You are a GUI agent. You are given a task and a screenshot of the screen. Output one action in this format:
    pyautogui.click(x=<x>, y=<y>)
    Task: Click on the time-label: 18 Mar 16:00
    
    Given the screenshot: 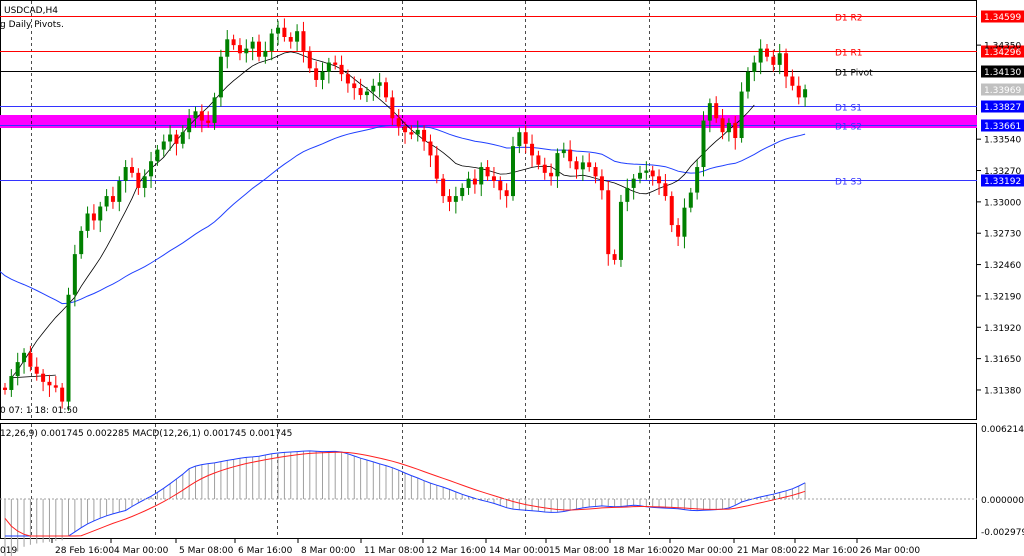 What is the action you would take?
    pyautogui.click(x=643, y=551)
    